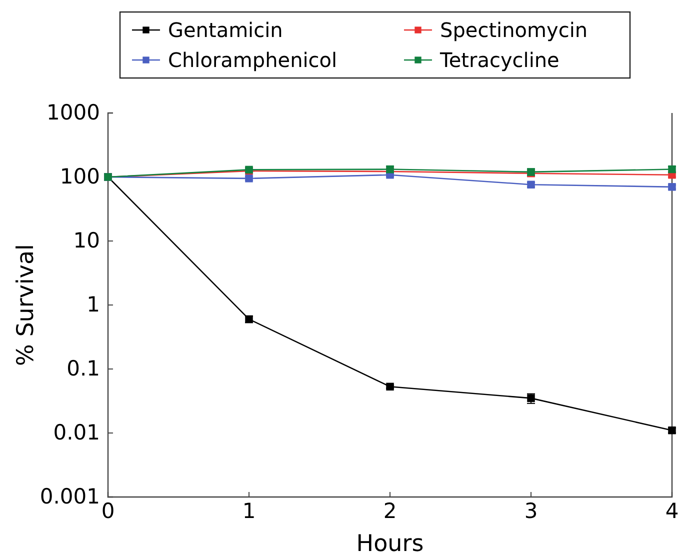 This screenshot has height=554, width=691. Describe the element at coordinates (80, 176) in the screenshot. I see `y-tick-label: 100` at that location.